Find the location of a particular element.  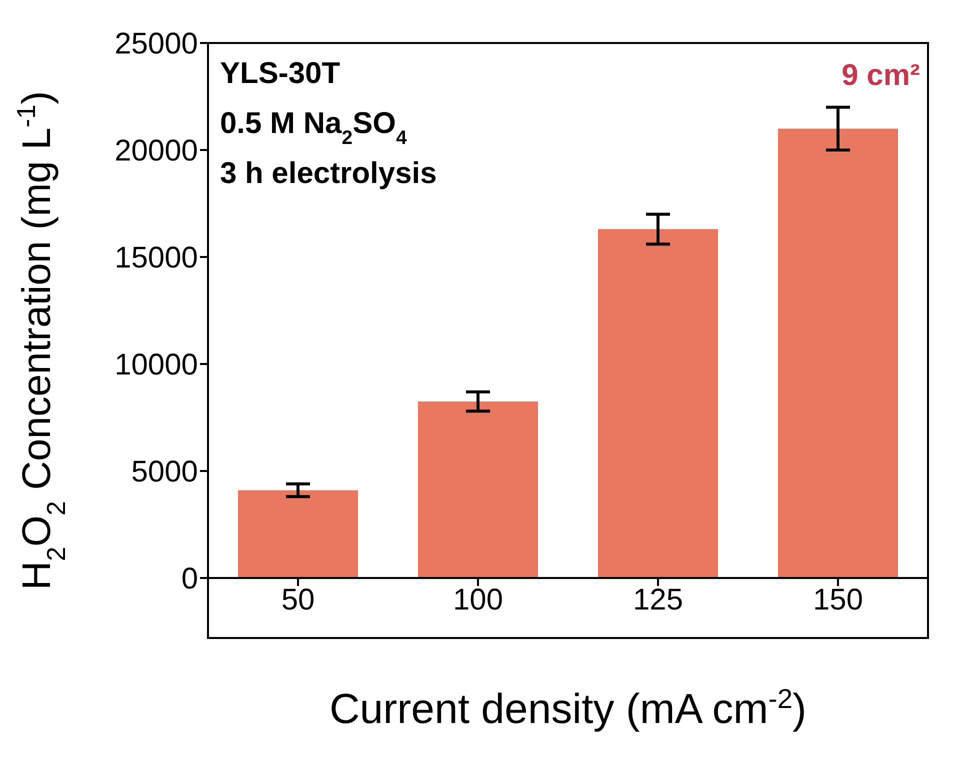

x-tick-label: 50 is located at coordinates (298, 599).